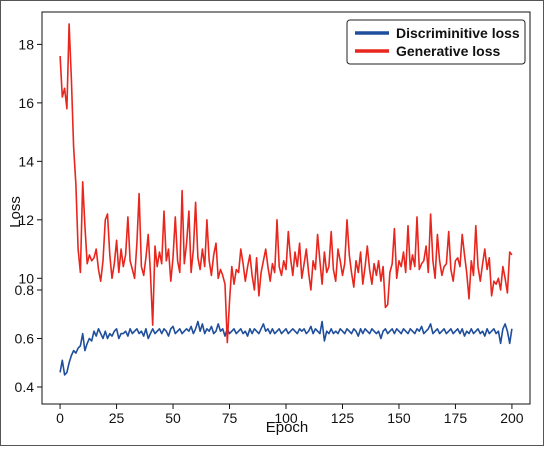 This screenshot has width=544, height=451. I want to click on x-tick-label: 200, so click(512, 418).